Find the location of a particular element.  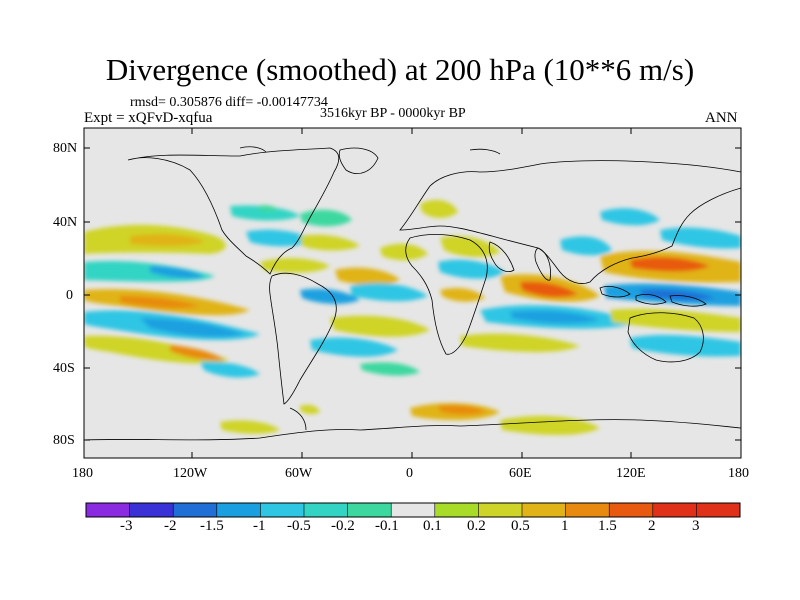

colorbar is located at coordinates (413, 510).